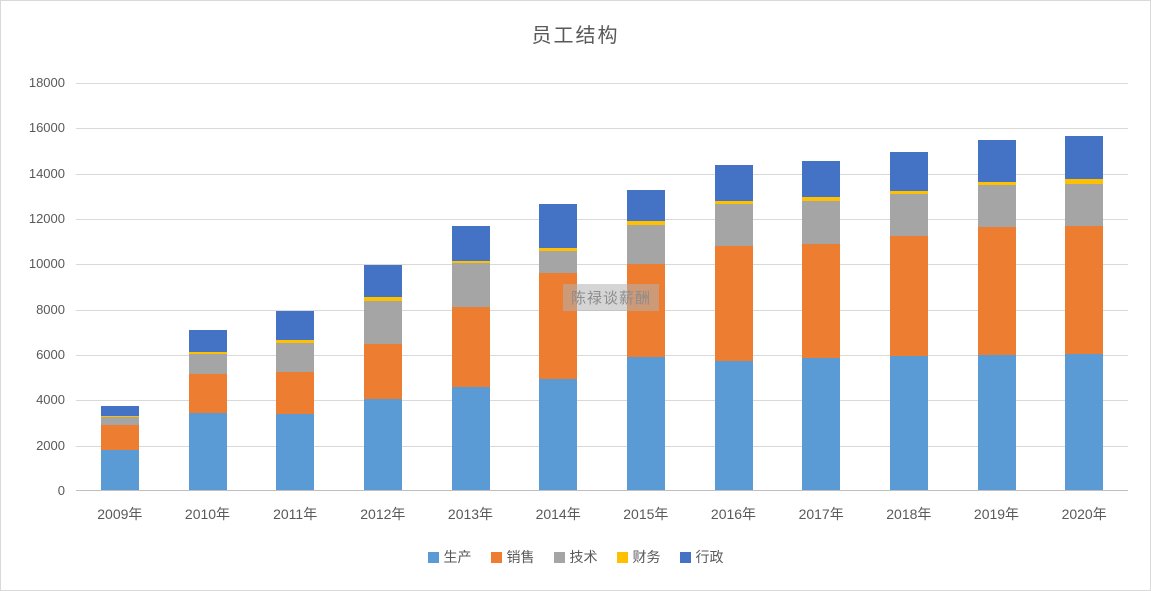 The height and width of the screenshot is (591, 1151). Describe the element at coordinates (558, 514) in the screenshot. I see `x-axis-tick-label: 2014年` at that location.